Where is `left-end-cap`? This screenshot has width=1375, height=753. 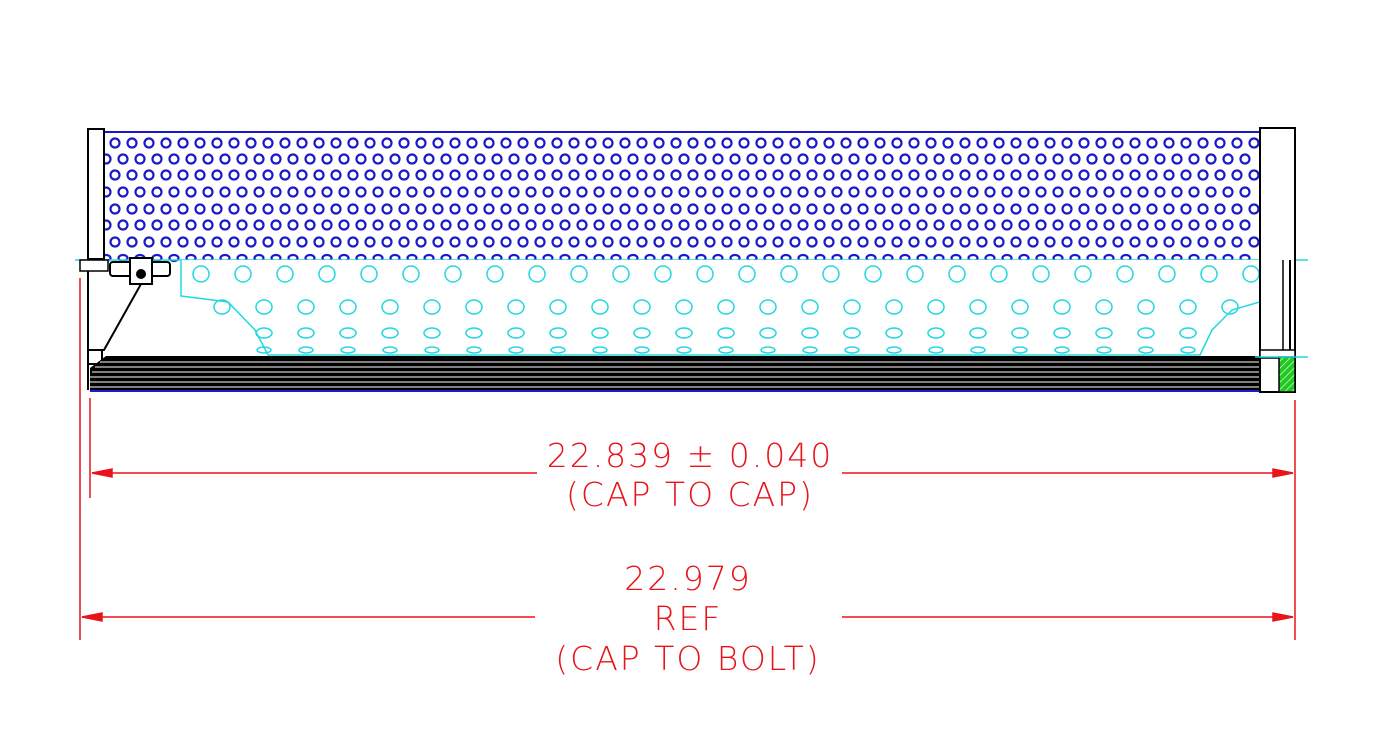 left-end-cap is located at coordinates (125, 259).